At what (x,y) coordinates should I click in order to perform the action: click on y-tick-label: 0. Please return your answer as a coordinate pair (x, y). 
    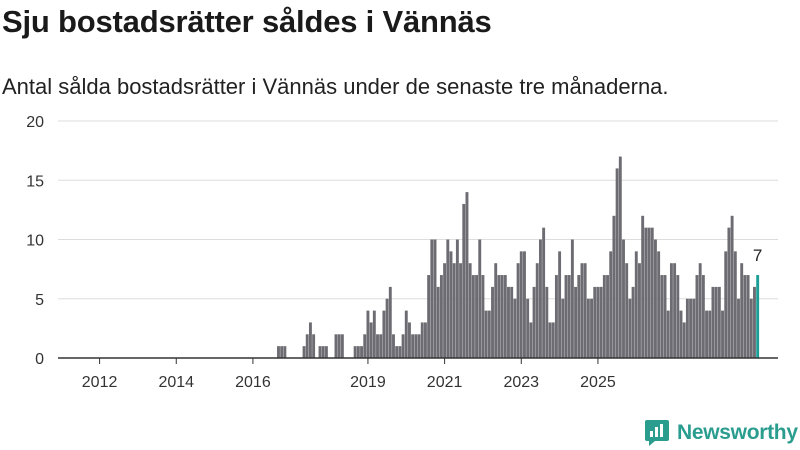
    Looking at the image, I should click on (39, 359).